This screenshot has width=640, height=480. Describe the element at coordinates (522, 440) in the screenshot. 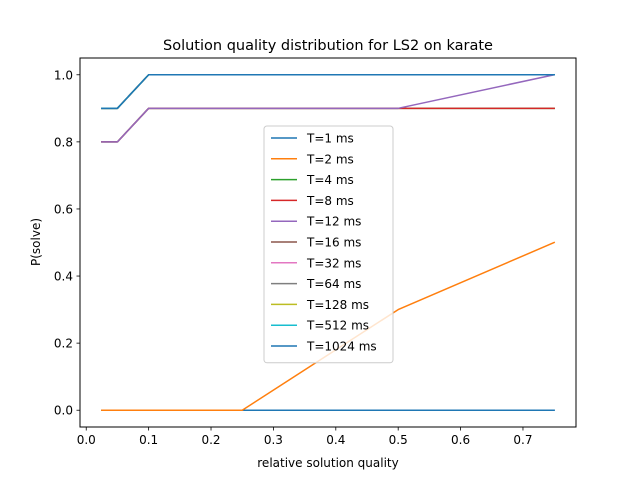

I see `x-tick-label: 0.7` at that location.